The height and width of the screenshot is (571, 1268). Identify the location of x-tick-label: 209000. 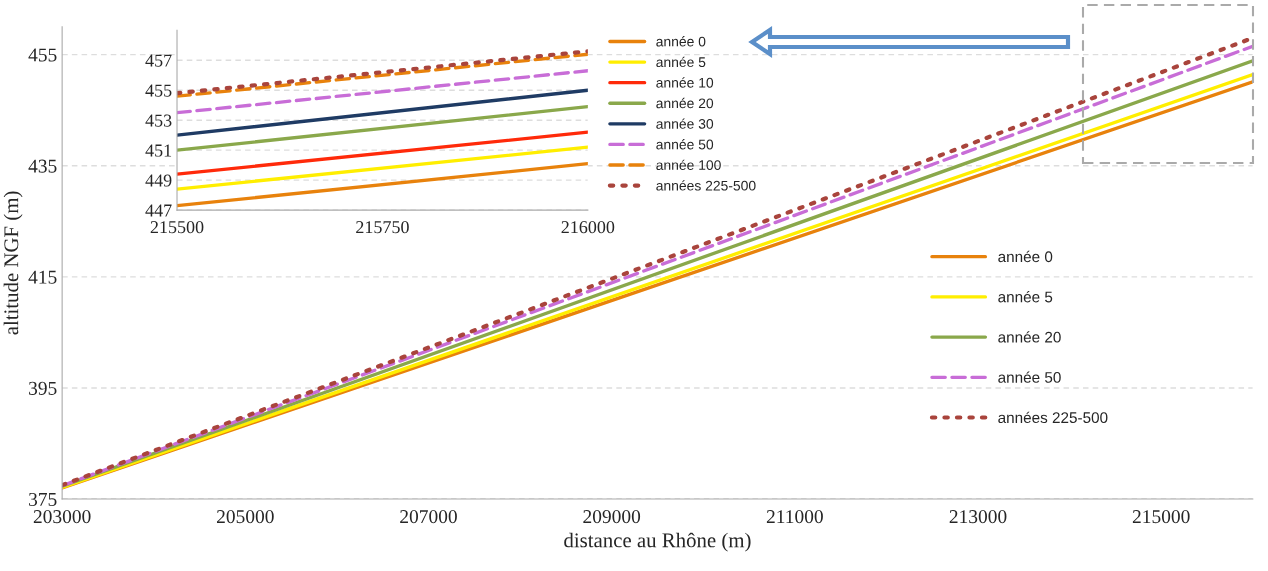
(612, 517).